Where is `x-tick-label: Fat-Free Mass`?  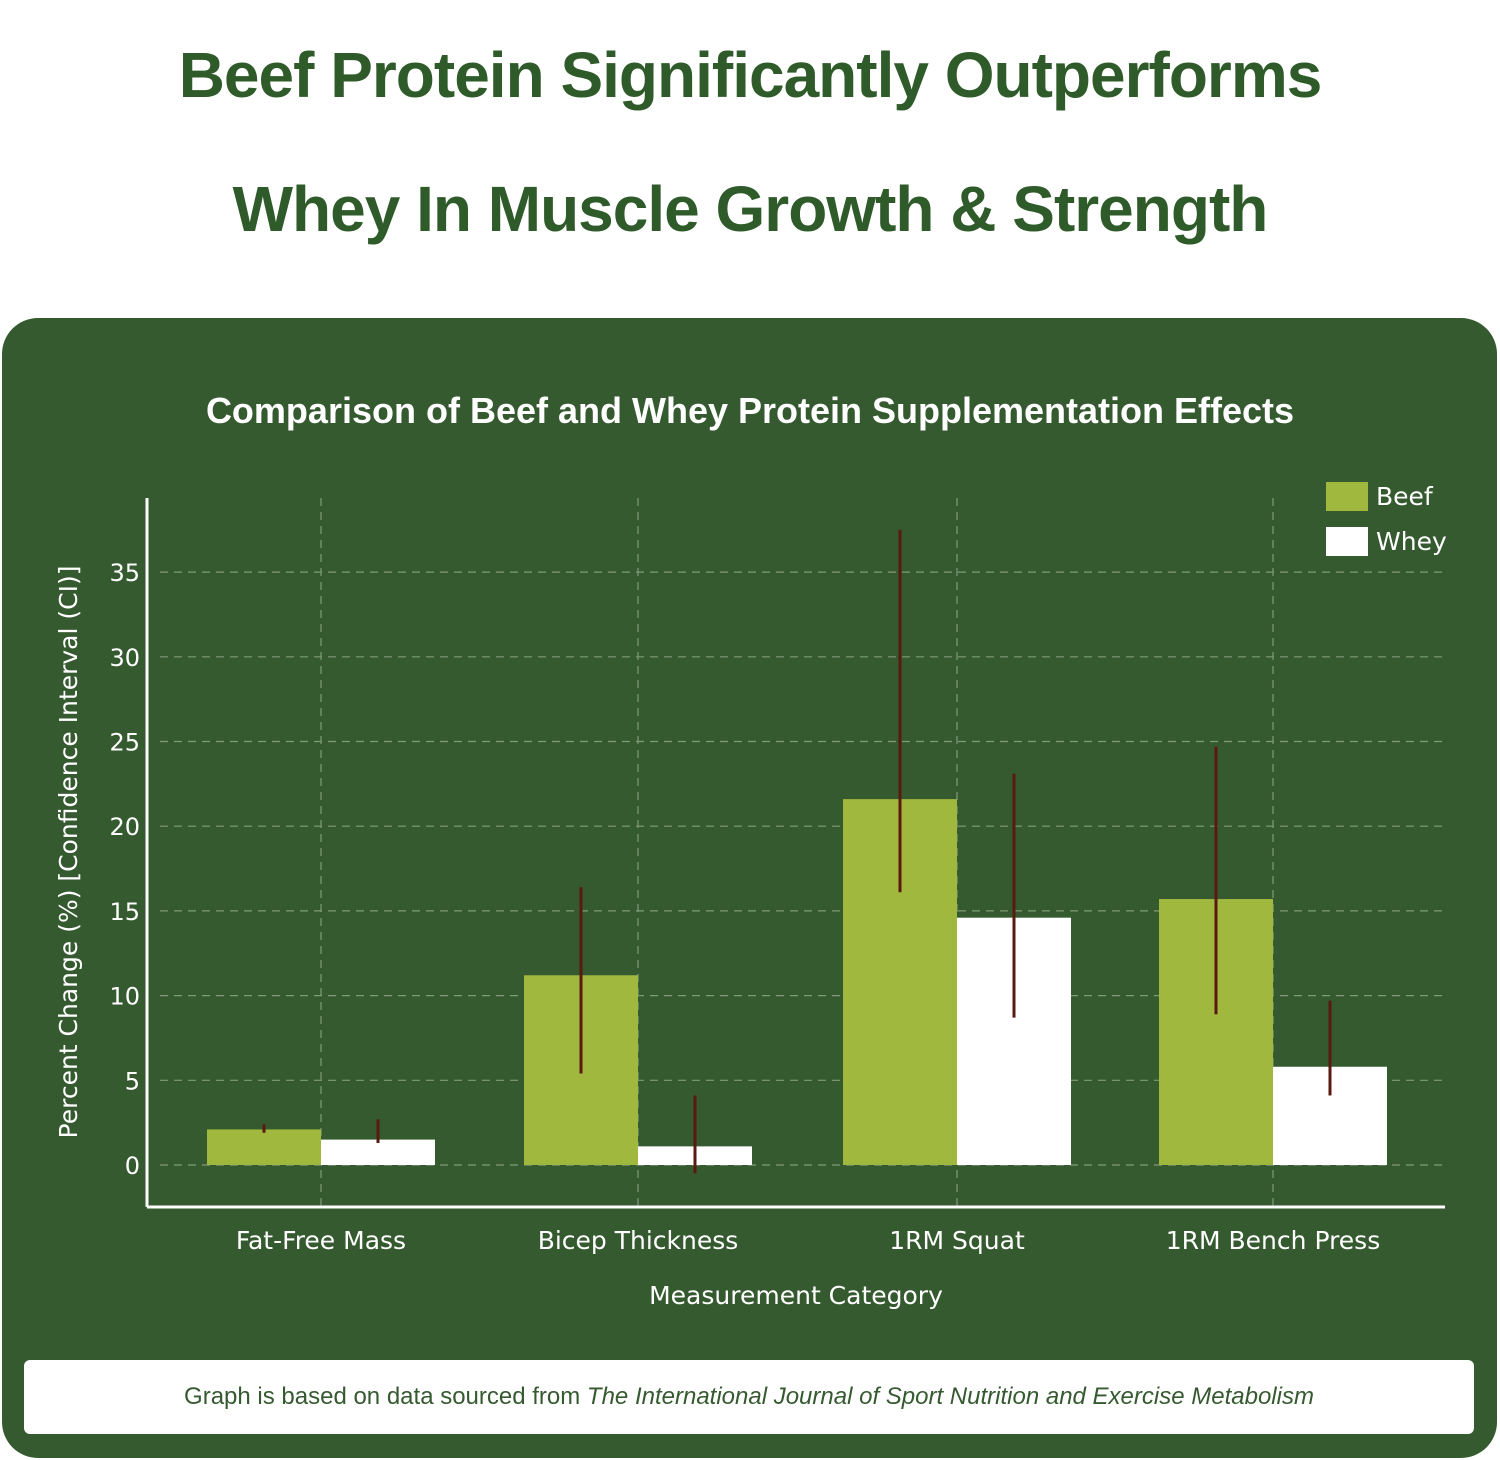 x-tick-label: Fat-Free Mass is located at coordinates (321, 1240).